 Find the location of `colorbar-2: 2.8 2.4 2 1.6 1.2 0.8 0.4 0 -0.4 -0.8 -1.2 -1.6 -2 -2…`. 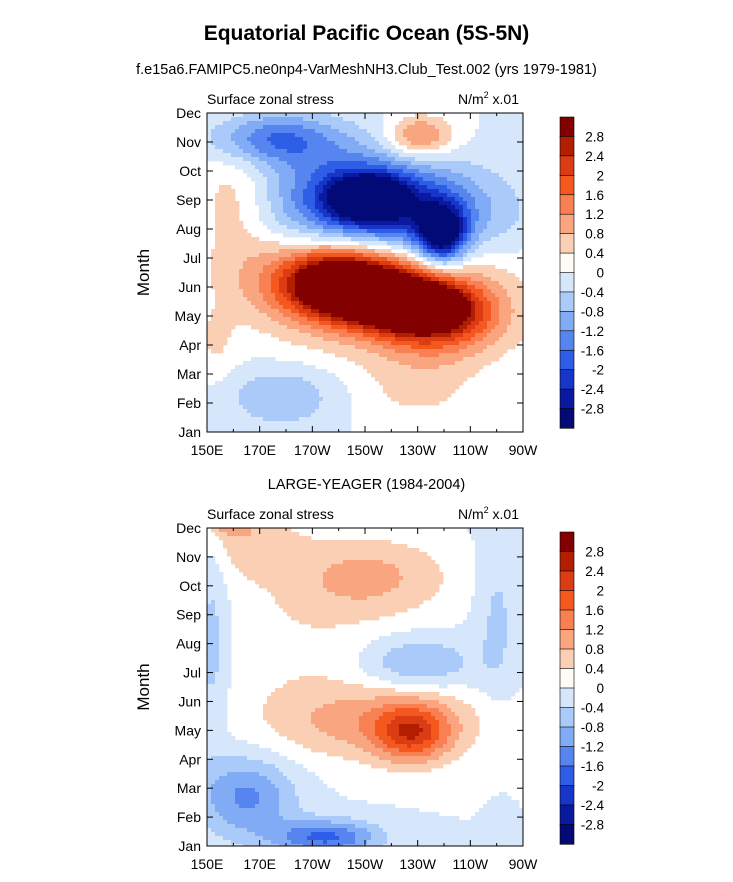

colorbar-2: 2.8 2.4 2 1.6 1.2 0.8 0.4 0 -0.4 -0.8 -1.2 -1.6 -2 -2… is located at coordinates (582, 688).